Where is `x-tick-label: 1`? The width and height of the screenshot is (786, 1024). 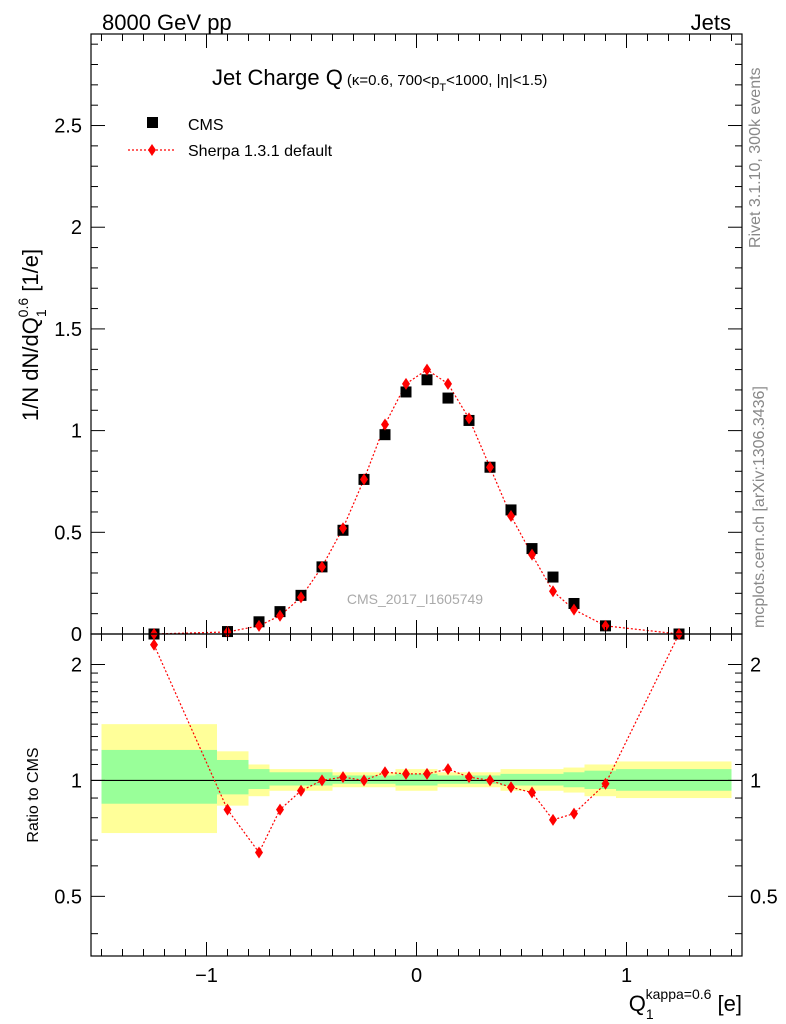
x-tick-label: 1 is located at coordinates (626, 976).